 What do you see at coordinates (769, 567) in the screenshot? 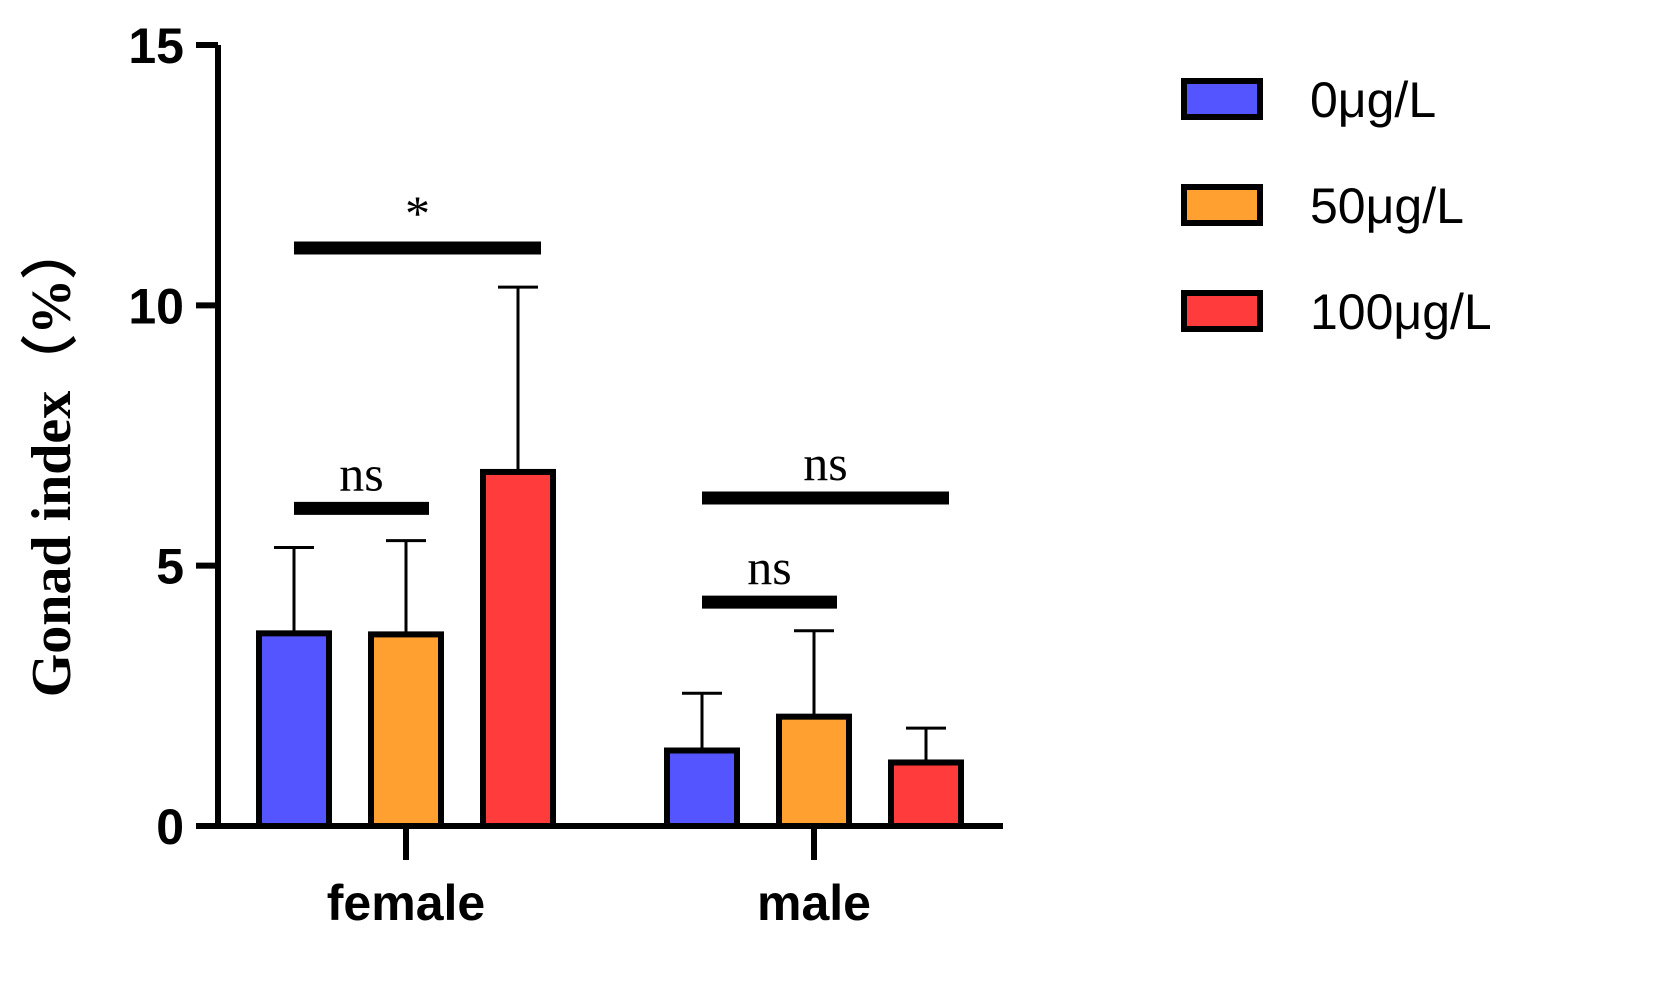
I see `significance-label-3: ns` at bounding box center [769, 567].